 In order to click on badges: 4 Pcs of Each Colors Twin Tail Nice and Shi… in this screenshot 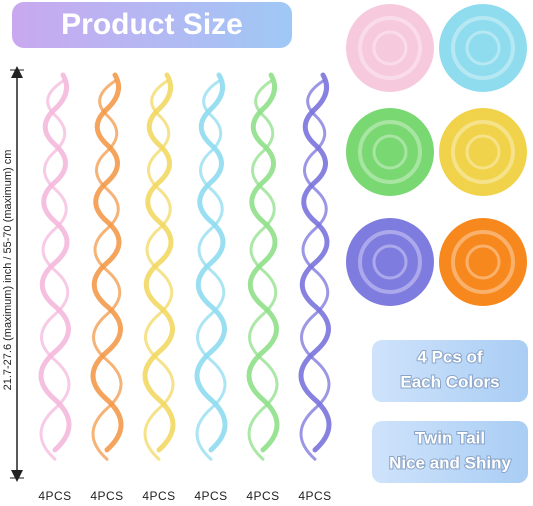, I will do `click(450, 411)`.